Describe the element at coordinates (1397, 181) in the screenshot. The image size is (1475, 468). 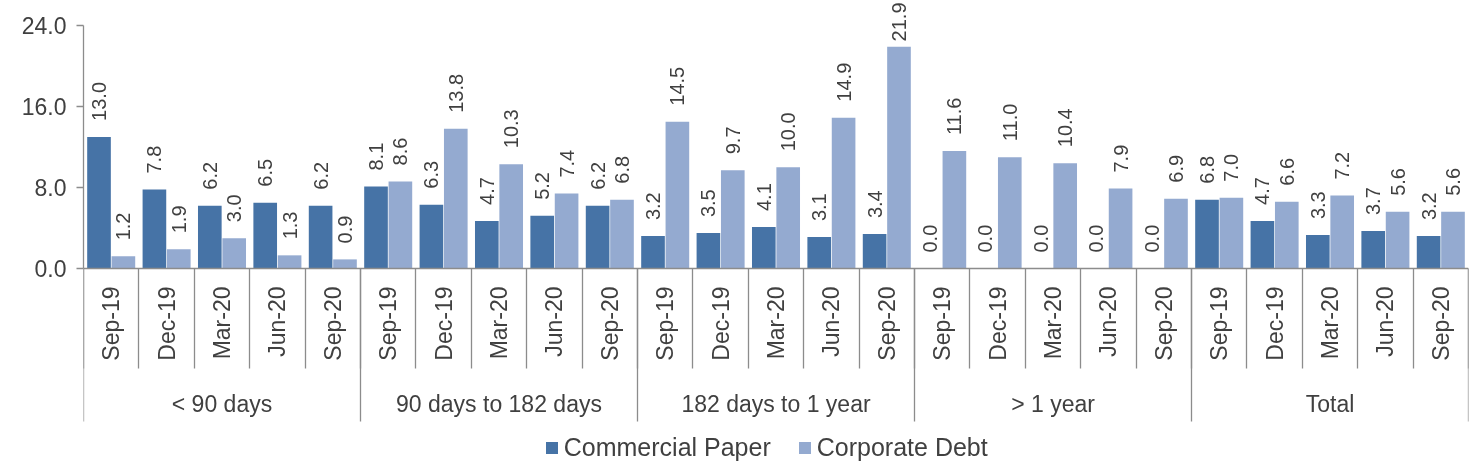
I see `data-label: 5.6` at that location.